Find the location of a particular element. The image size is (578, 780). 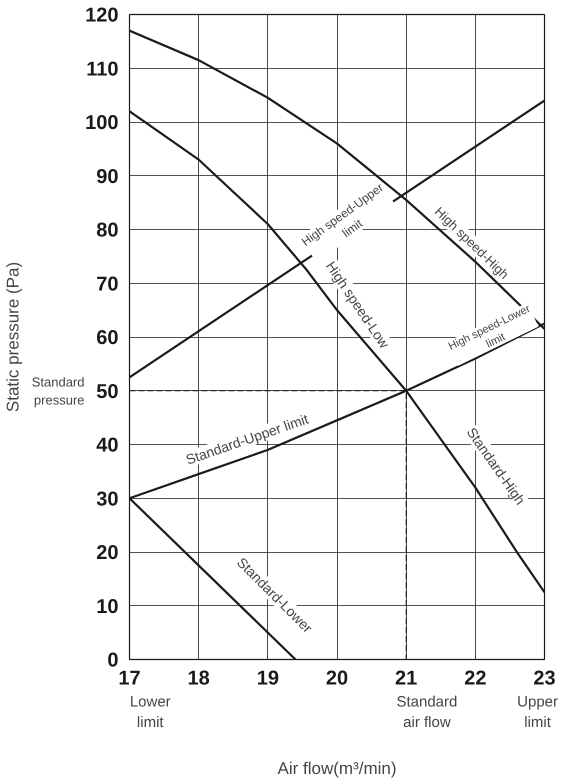

y-tick-label: 60 is located at coordinates (107, 338).